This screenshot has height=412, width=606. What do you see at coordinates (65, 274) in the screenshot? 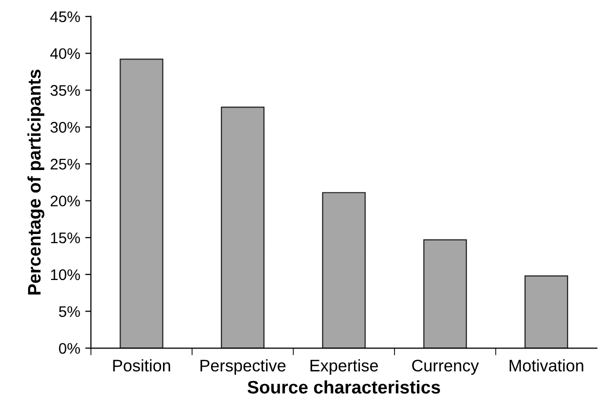
I see `y-tick-label: 10%` at bounding box center [65, 274].